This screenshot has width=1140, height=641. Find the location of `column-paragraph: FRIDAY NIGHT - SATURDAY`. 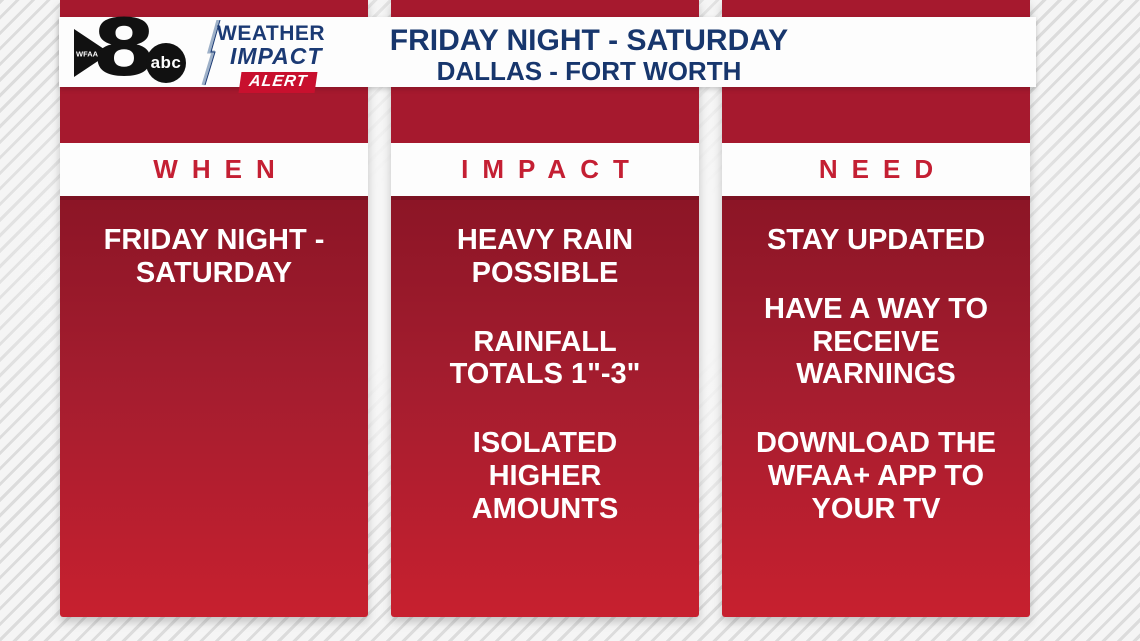

column-paragraph: FRIDAY NIGHT - SATURDAY is located at coordinates (214, 256).